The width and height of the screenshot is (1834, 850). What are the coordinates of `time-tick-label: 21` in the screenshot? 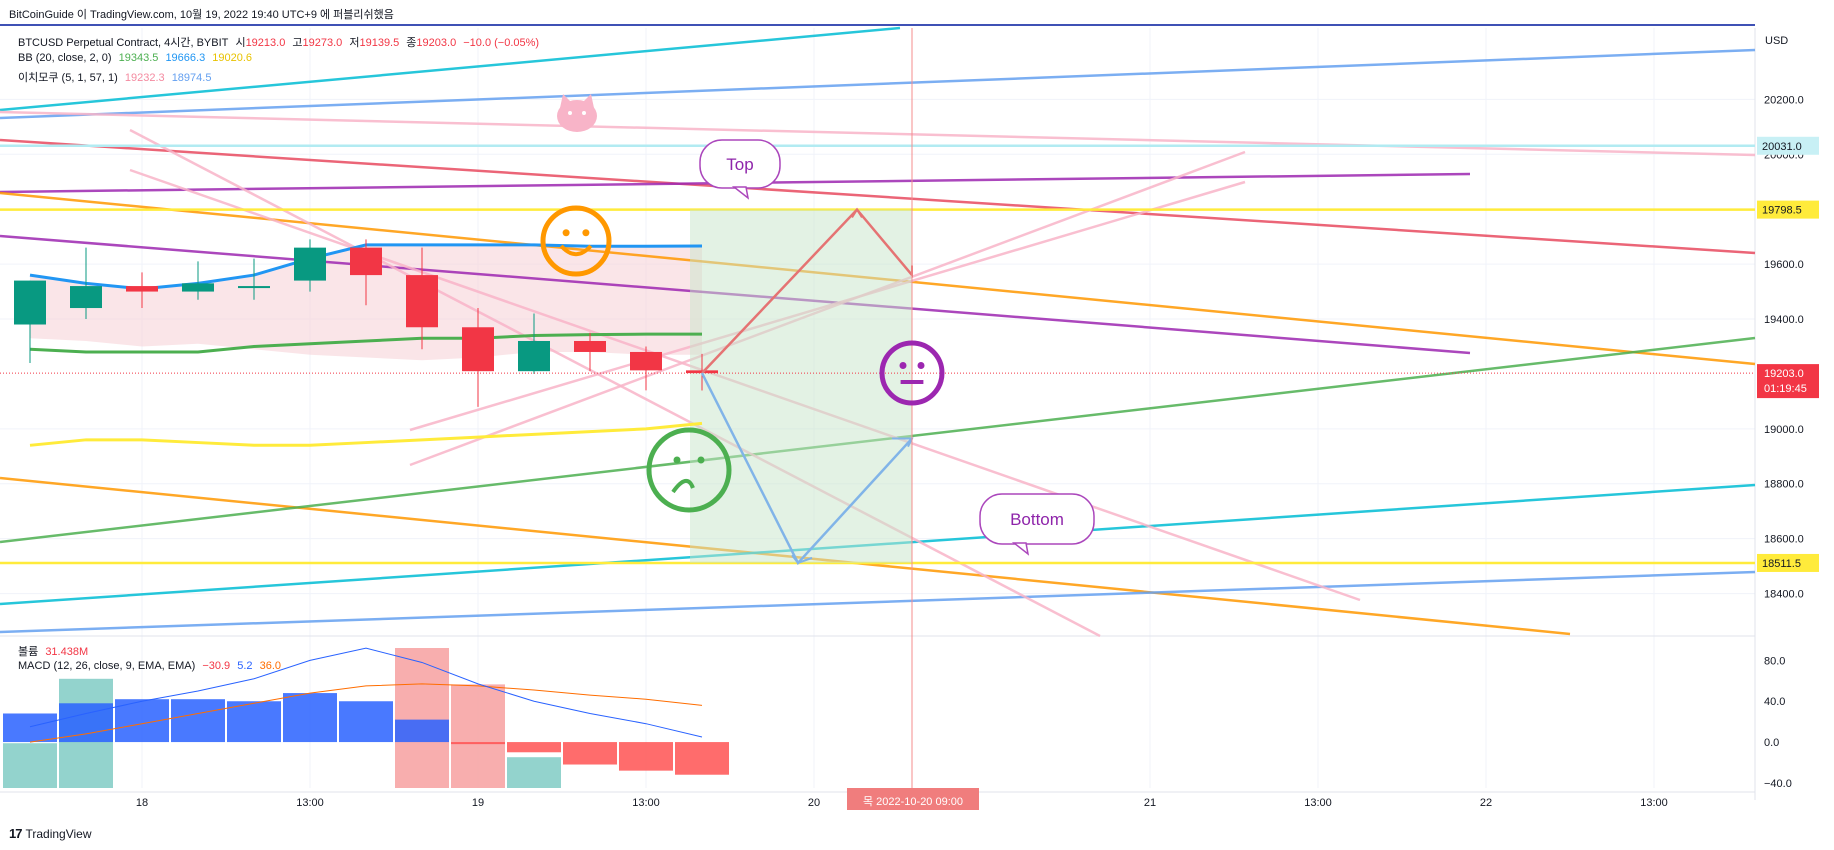 It's located at (1150, 803).